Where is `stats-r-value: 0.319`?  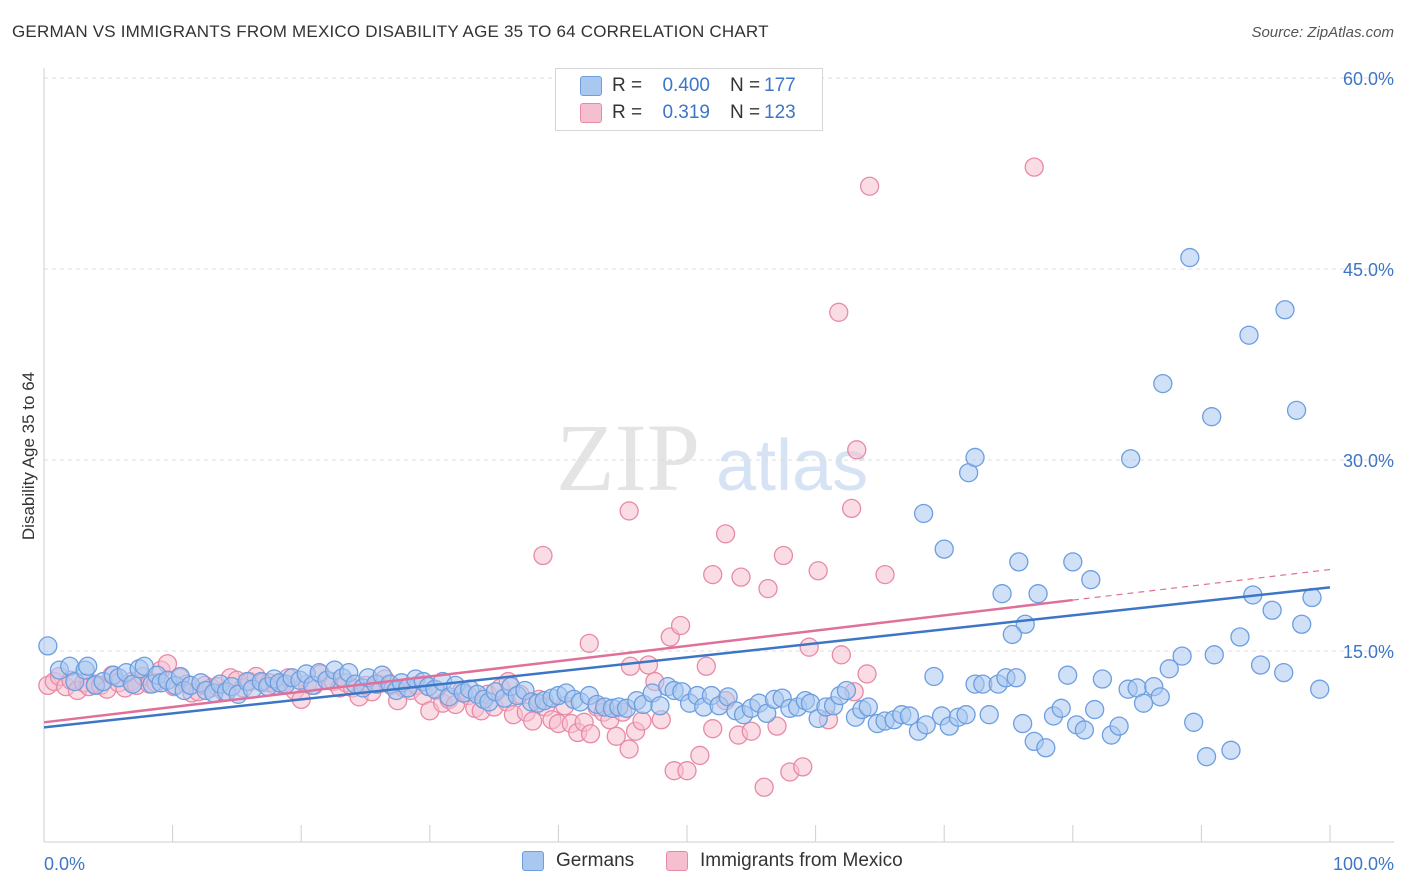
stats-r-value: 0.319 is located at coordinates (686, 112).